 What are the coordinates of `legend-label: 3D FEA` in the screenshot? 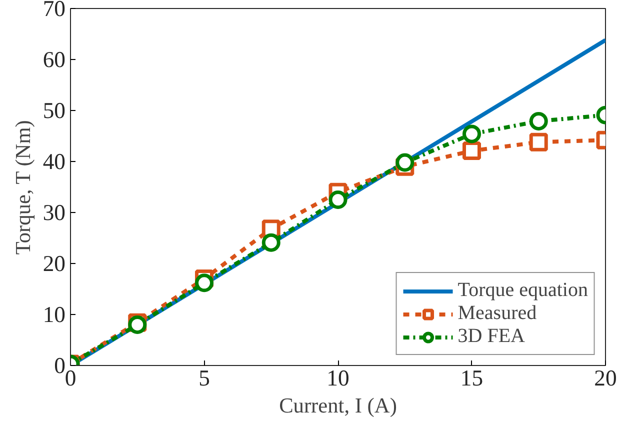 It's located at (491, 336).